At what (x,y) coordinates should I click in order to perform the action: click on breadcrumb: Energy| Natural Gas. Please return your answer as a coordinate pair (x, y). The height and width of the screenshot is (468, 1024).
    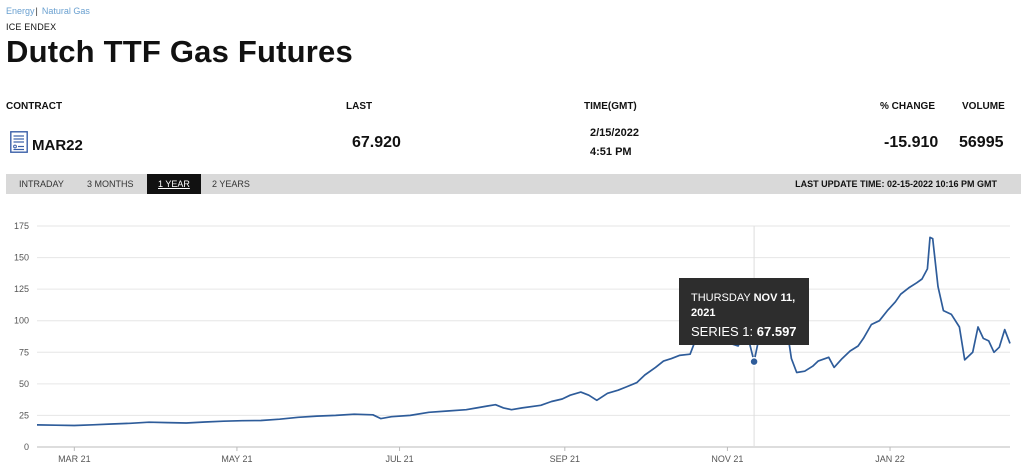
    Looking at the image, I should click on (48, 11).